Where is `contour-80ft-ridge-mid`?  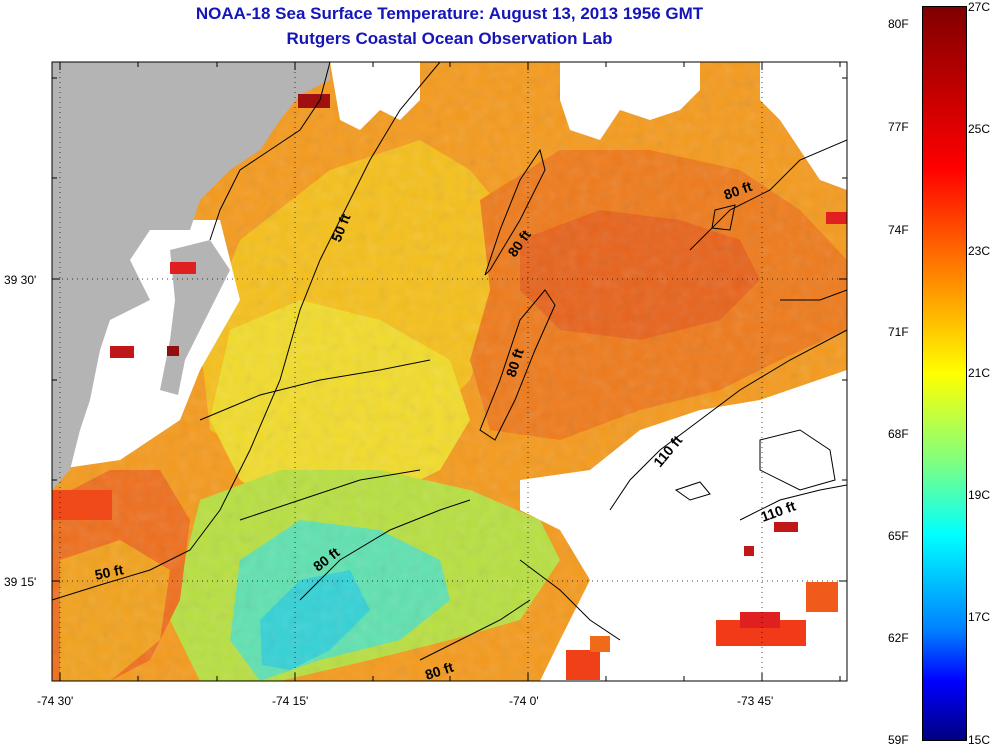
contour-80ft-ridge-mid is located at coordinates (517, 365).